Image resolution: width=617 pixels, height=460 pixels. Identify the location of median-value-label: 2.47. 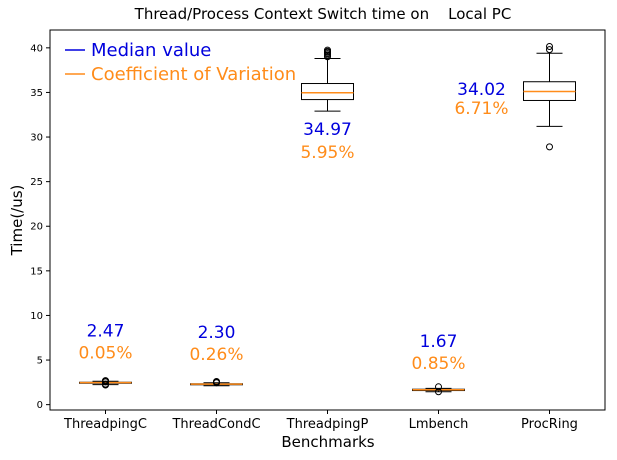
(106, 332).